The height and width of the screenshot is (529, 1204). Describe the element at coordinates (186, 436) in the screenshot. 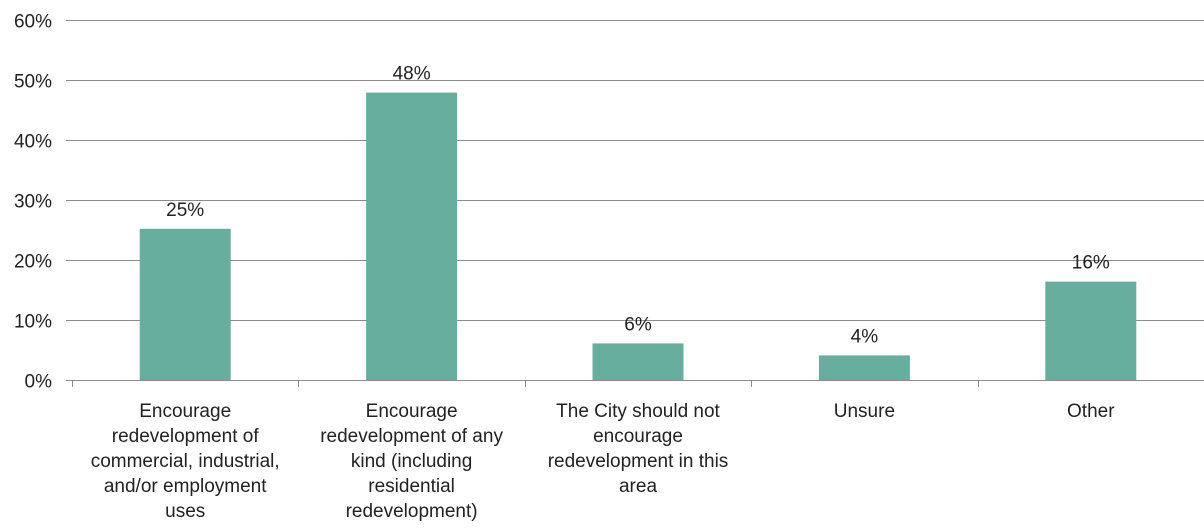

I see `category-label-line: redevelopment of` at that location.